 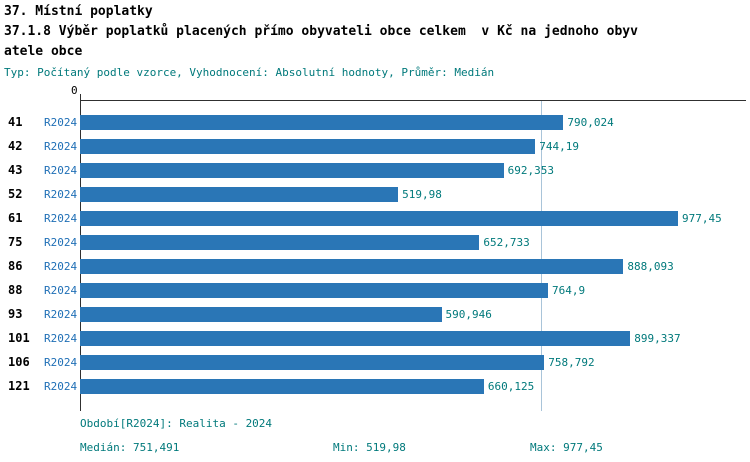 What do you see at coordinates (511, 386) in the screenshot?
I see `bar-value-label: 660,125` at bounding box center [511, 386].